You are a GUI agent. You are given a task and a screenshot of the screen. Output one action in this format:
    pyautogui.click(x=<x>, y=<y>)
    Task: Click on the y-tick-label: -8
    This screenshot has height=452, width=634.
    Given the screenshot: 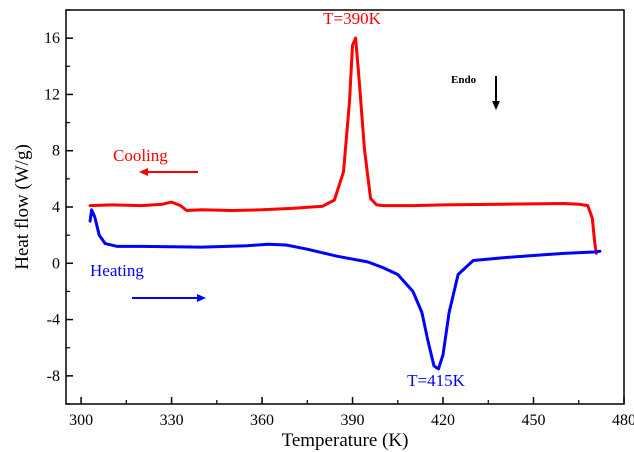 What is the action you would take?
    pyautogui.click(x=53, y=376)
    